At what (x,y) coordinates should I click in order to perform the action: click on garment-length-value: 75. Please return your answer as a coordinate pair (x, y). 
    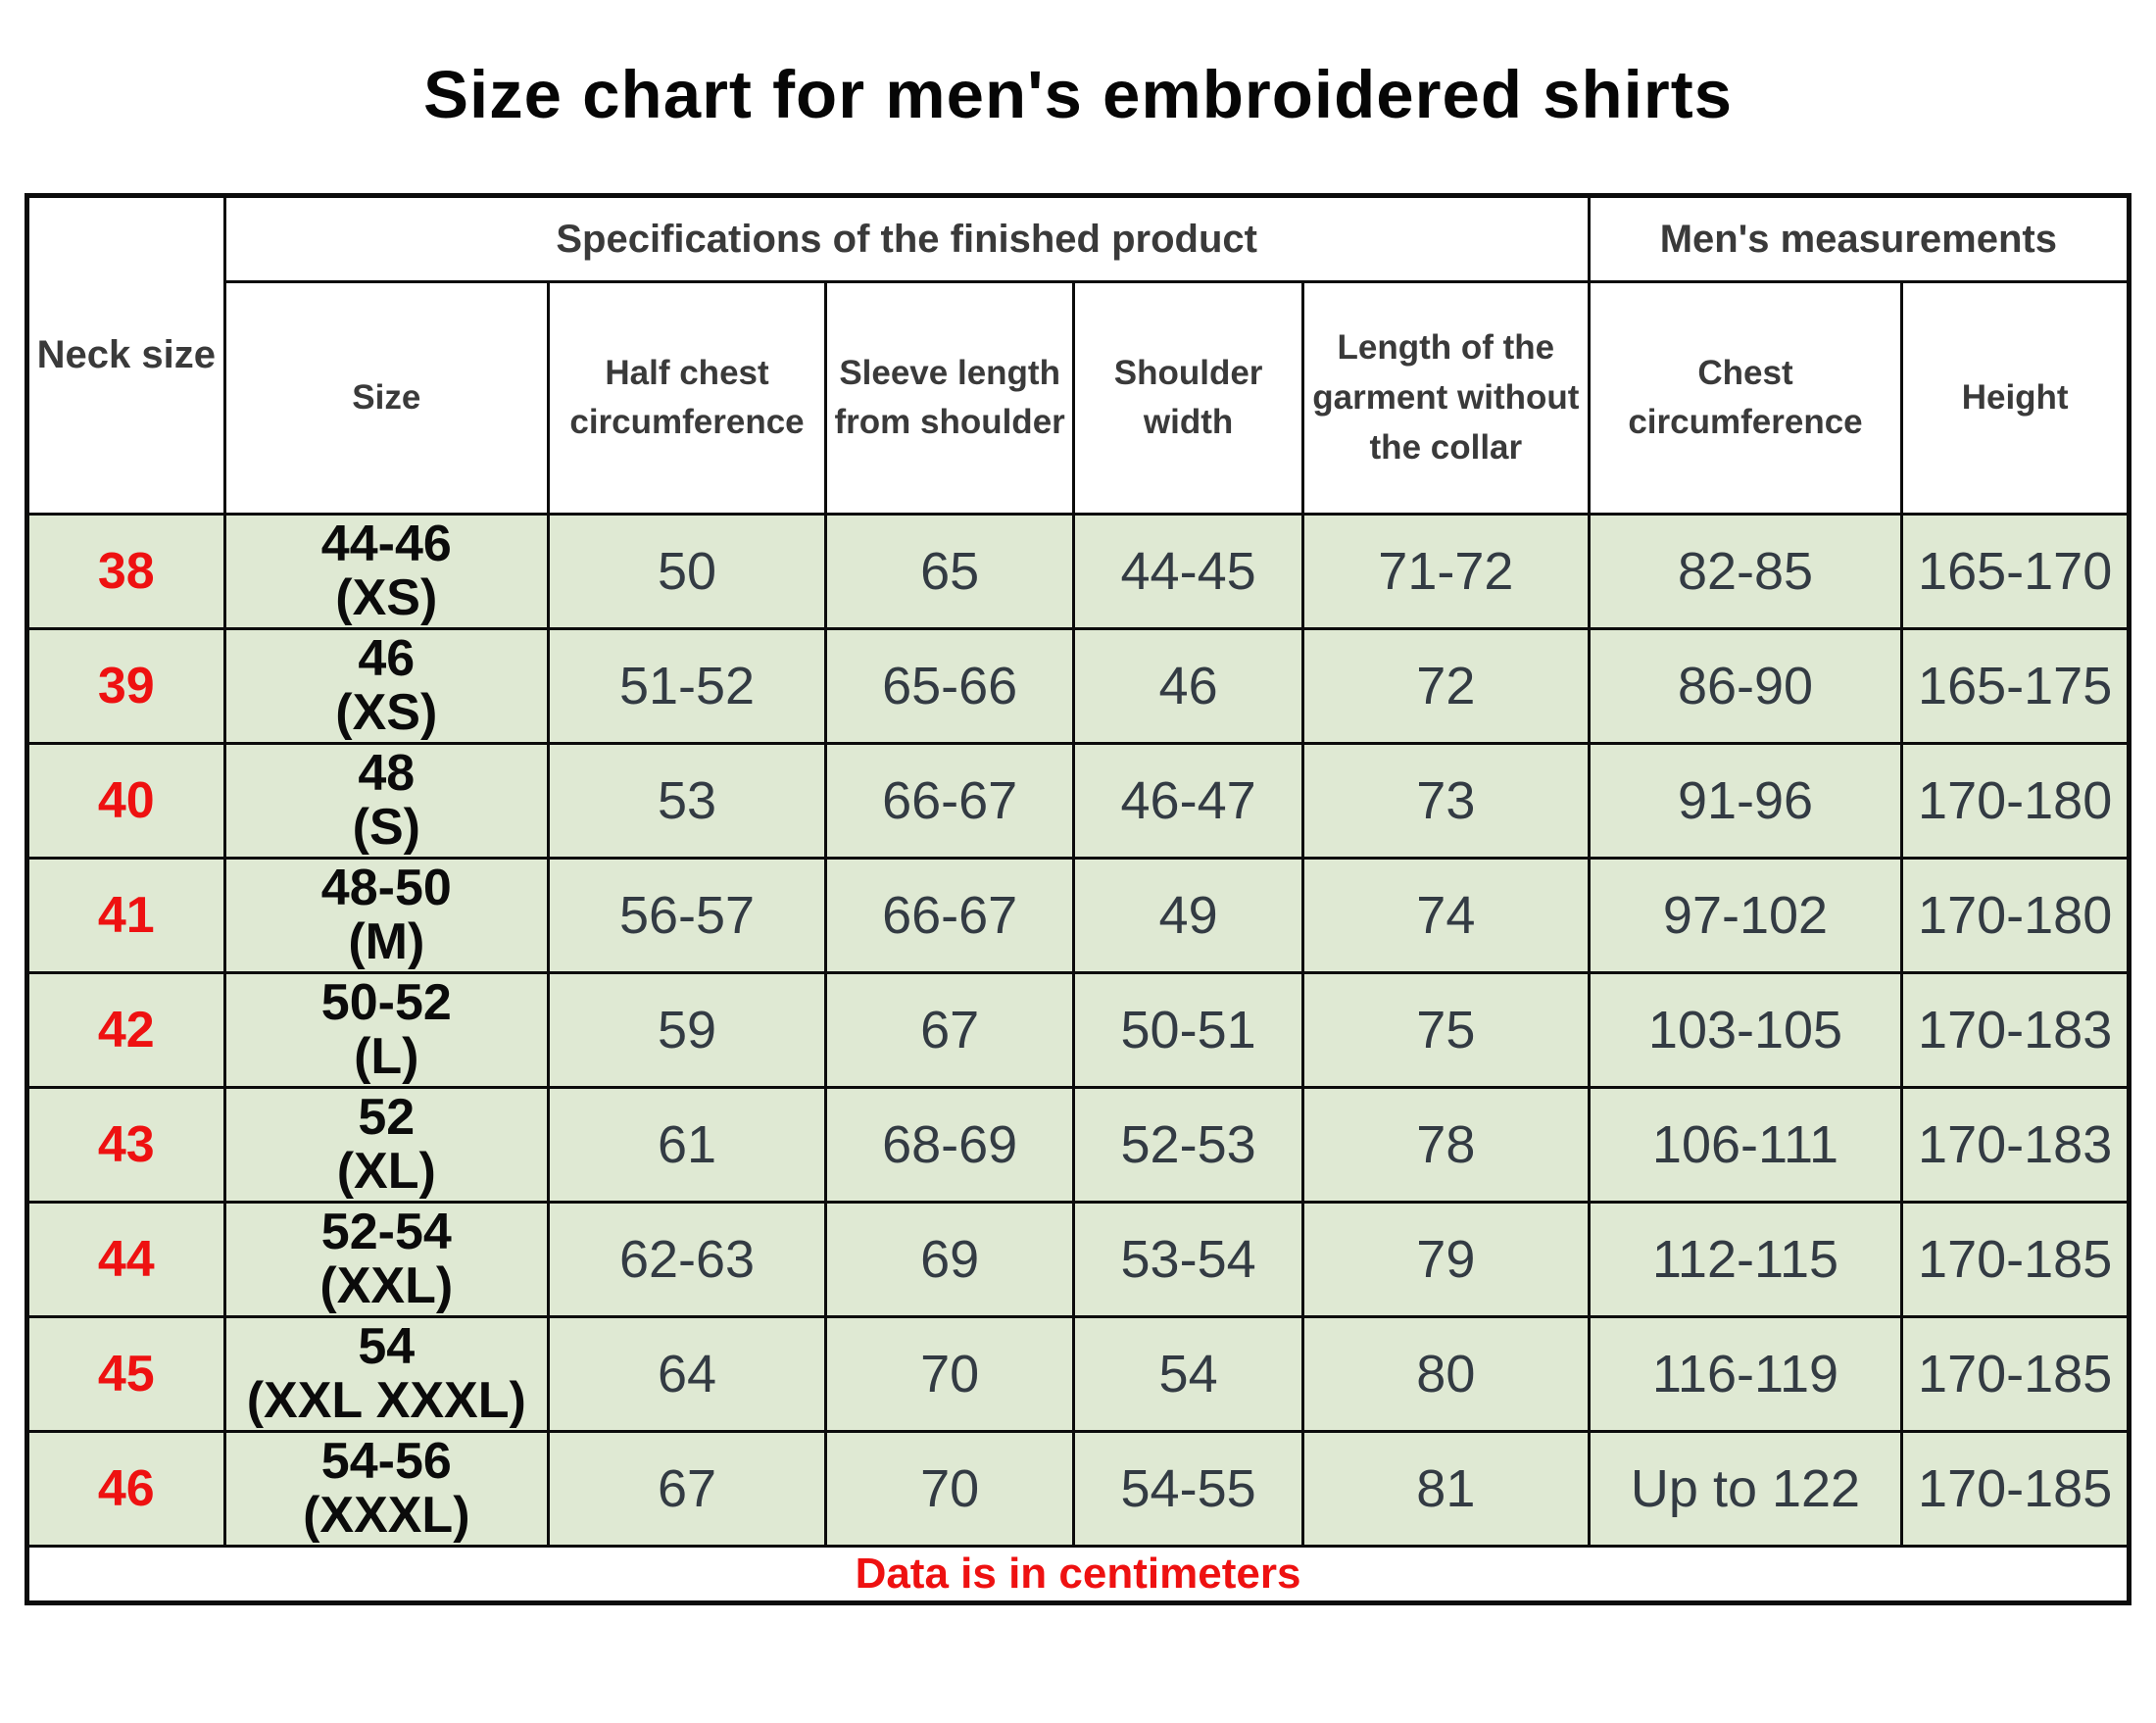
    Looking at the image, I should click on (1445, 1030).